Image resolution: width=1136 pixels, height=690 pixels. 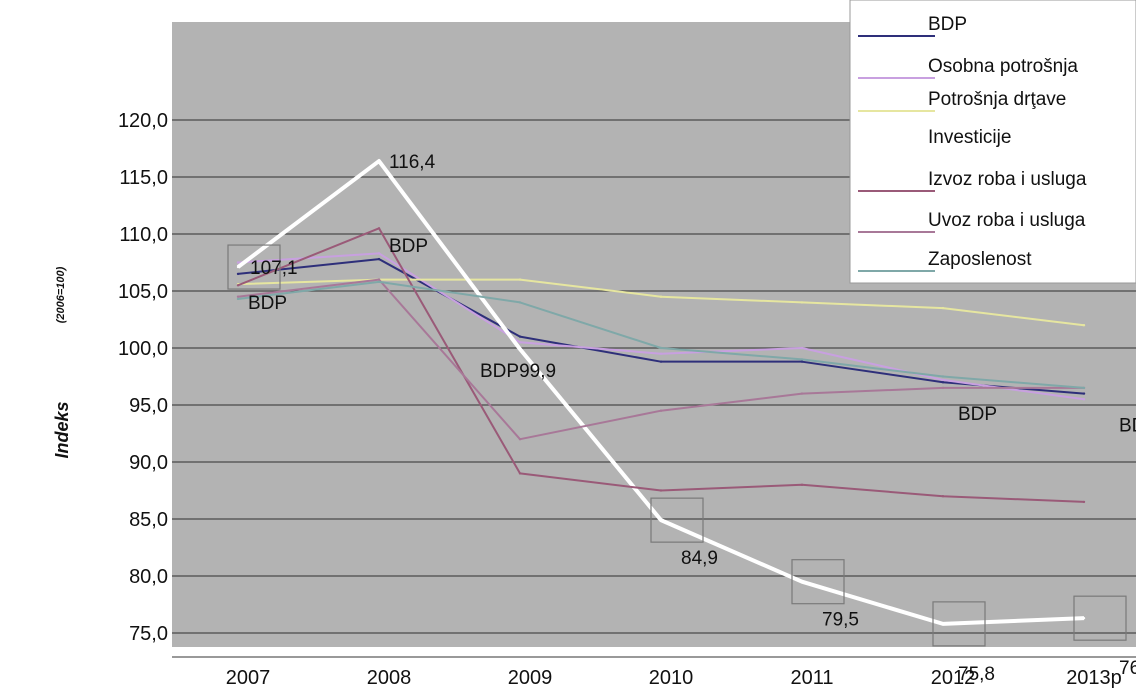 What do you see at coordinates (1003, 66) in the screenshot?
I see `legend-label: Osobna potrošnja` at bounding box center [1003, 66].